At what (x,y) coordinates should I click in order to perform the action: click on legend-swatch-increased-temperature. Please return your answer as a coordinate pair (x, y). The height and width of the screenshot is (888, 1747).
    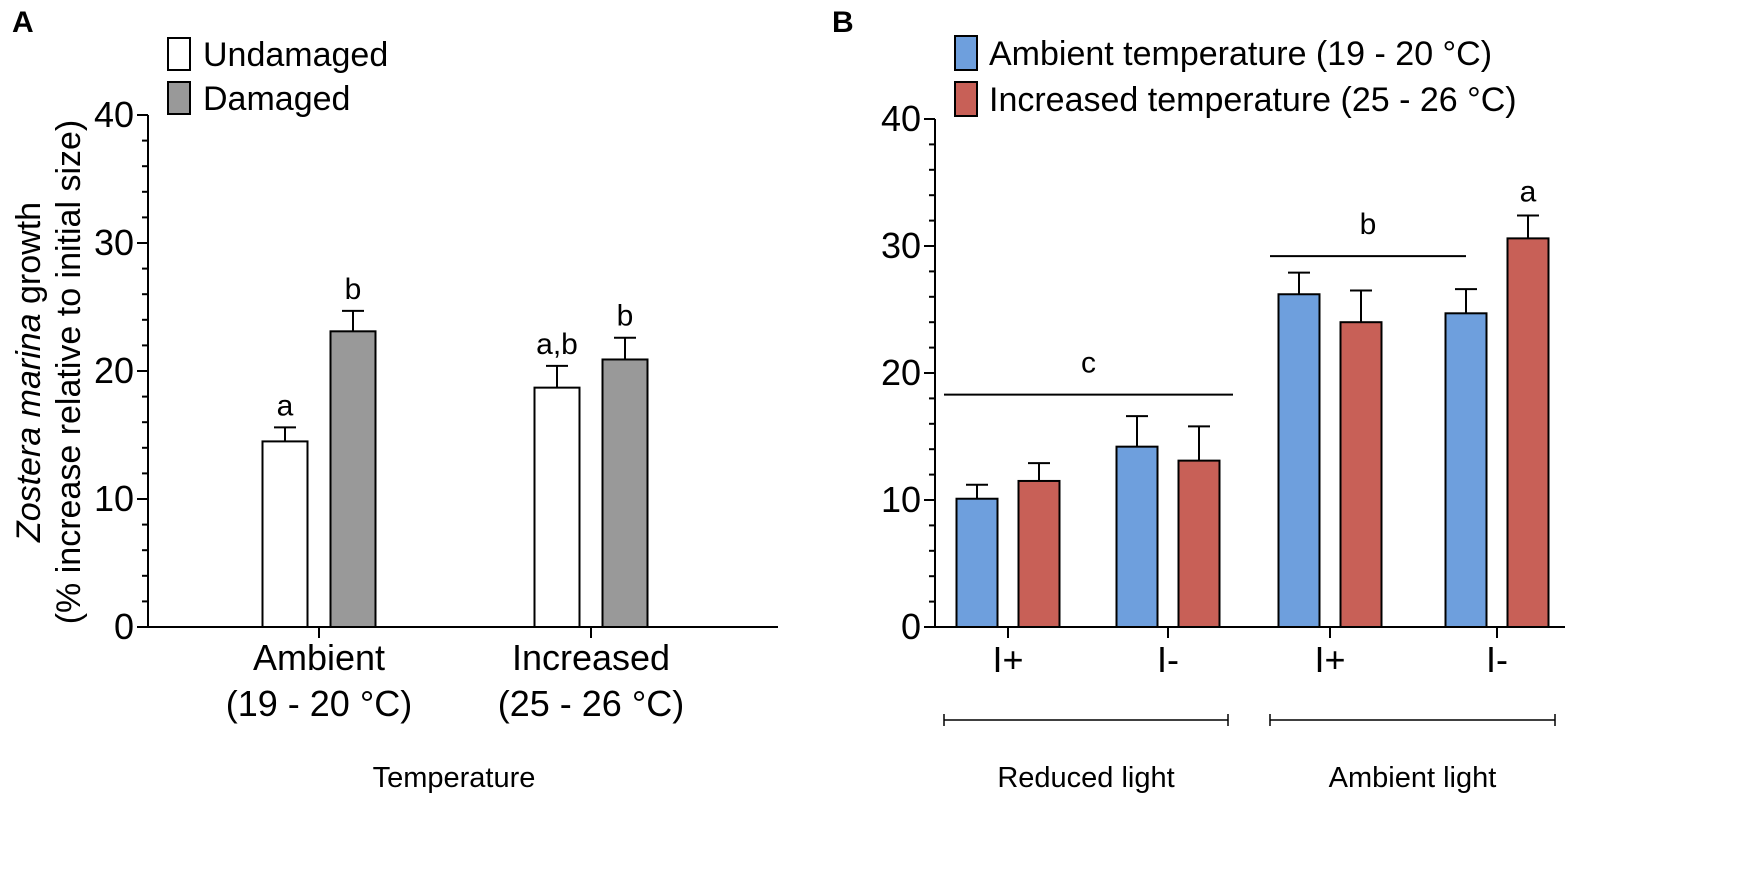
    Looking at the image, I should click on (966, 99).